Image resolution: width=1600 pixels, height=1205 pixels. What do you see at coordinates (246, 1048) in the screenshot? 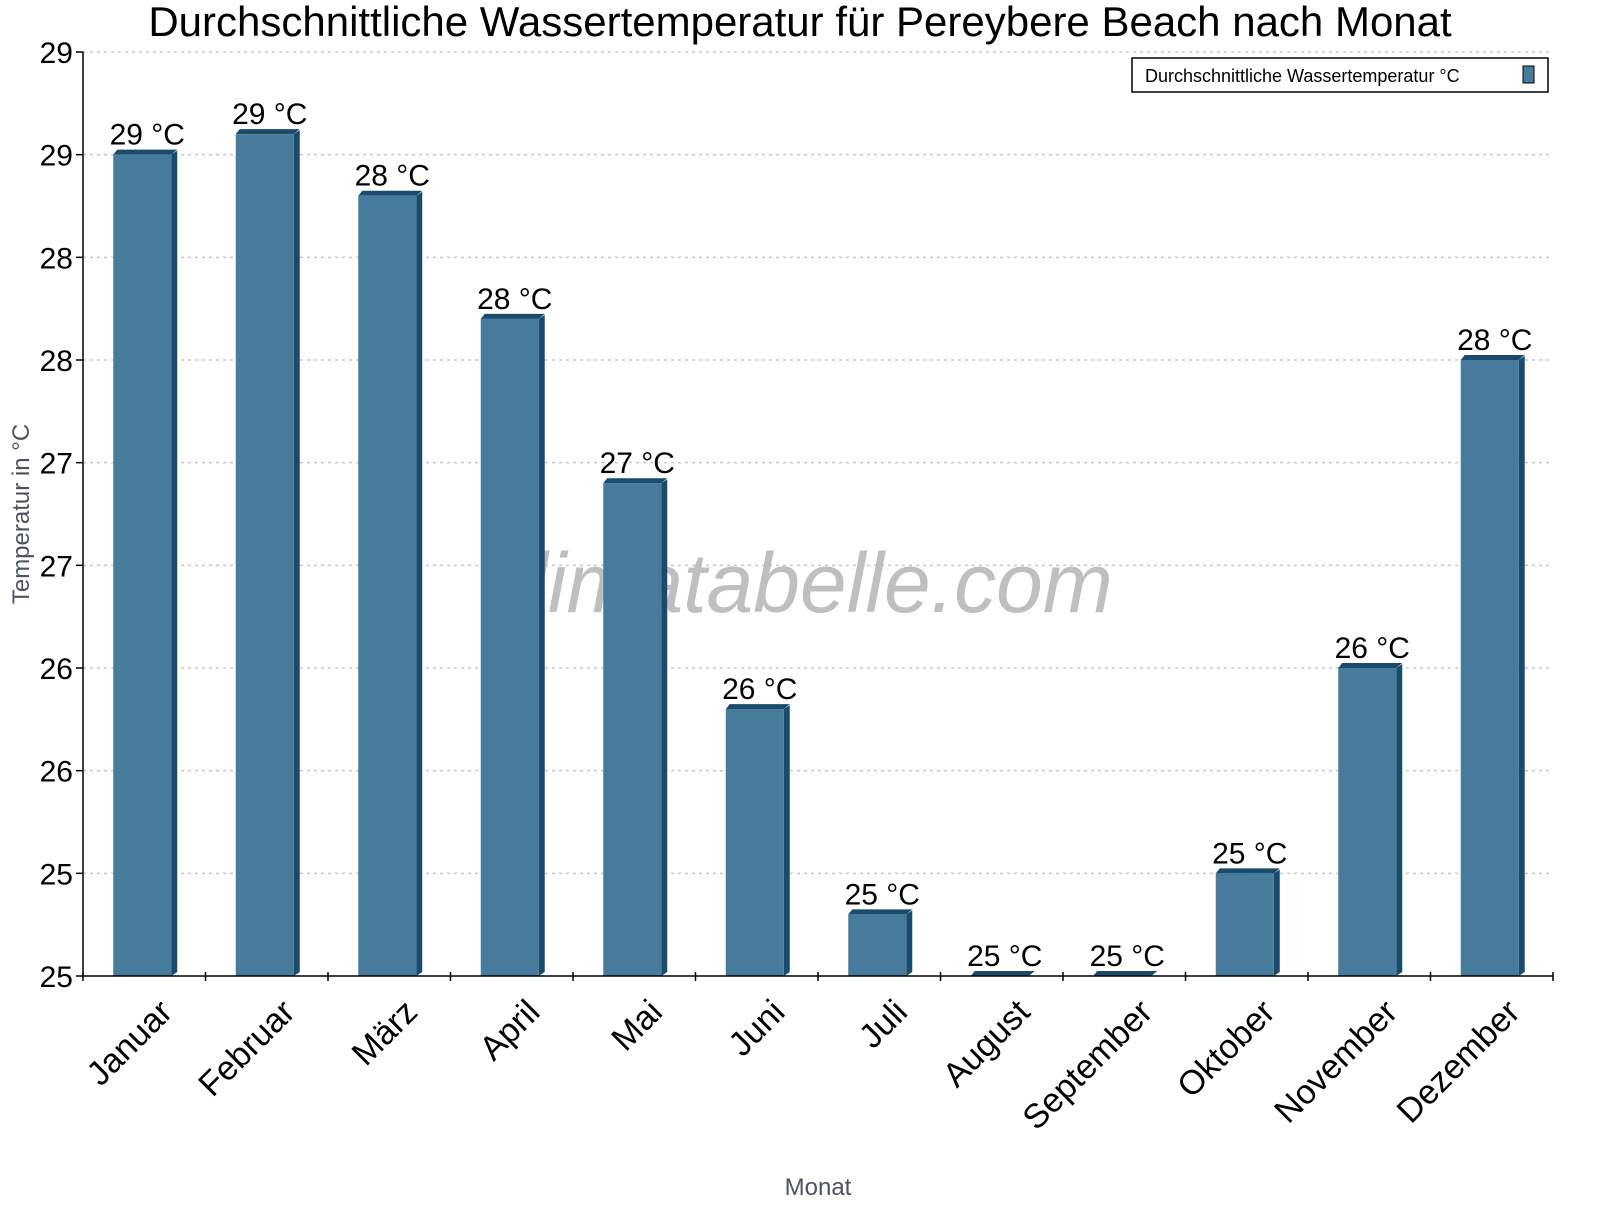
I see `x-tick-label: Februar` at bounding box center [246, 1048].